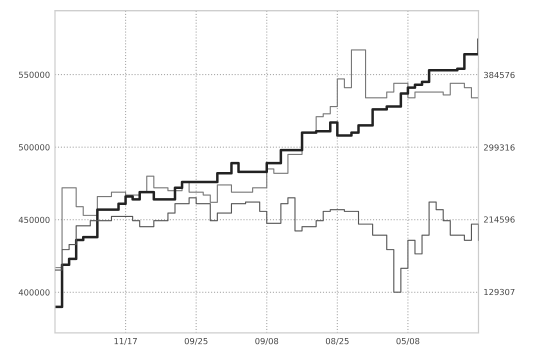 This screenshot has width=550, height=358. What do you see at coordinates (34, 292) in the screenshot?
I see `y-tick-label: 400000` at bounding box center [34, 292].